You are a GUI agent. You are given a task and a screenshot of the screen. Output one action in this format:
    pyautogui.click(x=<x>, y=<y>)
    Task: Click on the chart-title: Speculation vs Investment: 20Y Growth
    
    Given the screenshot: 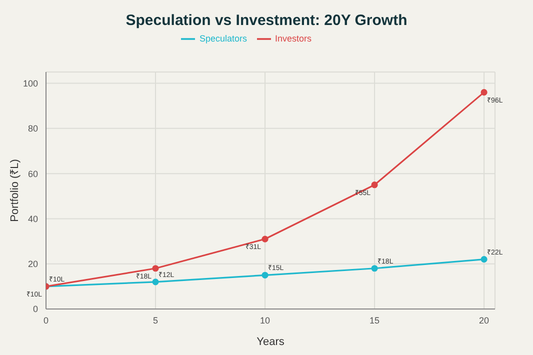 What is the action you would take?
    pyautogui.click(x=266, y=20)
    